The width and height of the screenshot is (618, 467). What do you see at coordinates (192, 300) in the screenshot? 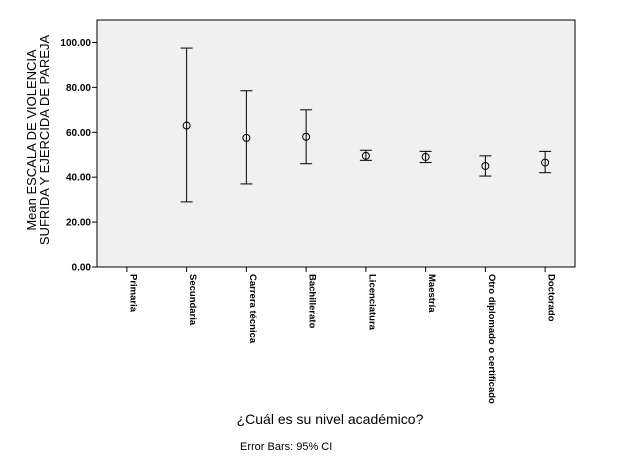
I see `x-tick-label: Secundaria` at bounding box center [192, 300].